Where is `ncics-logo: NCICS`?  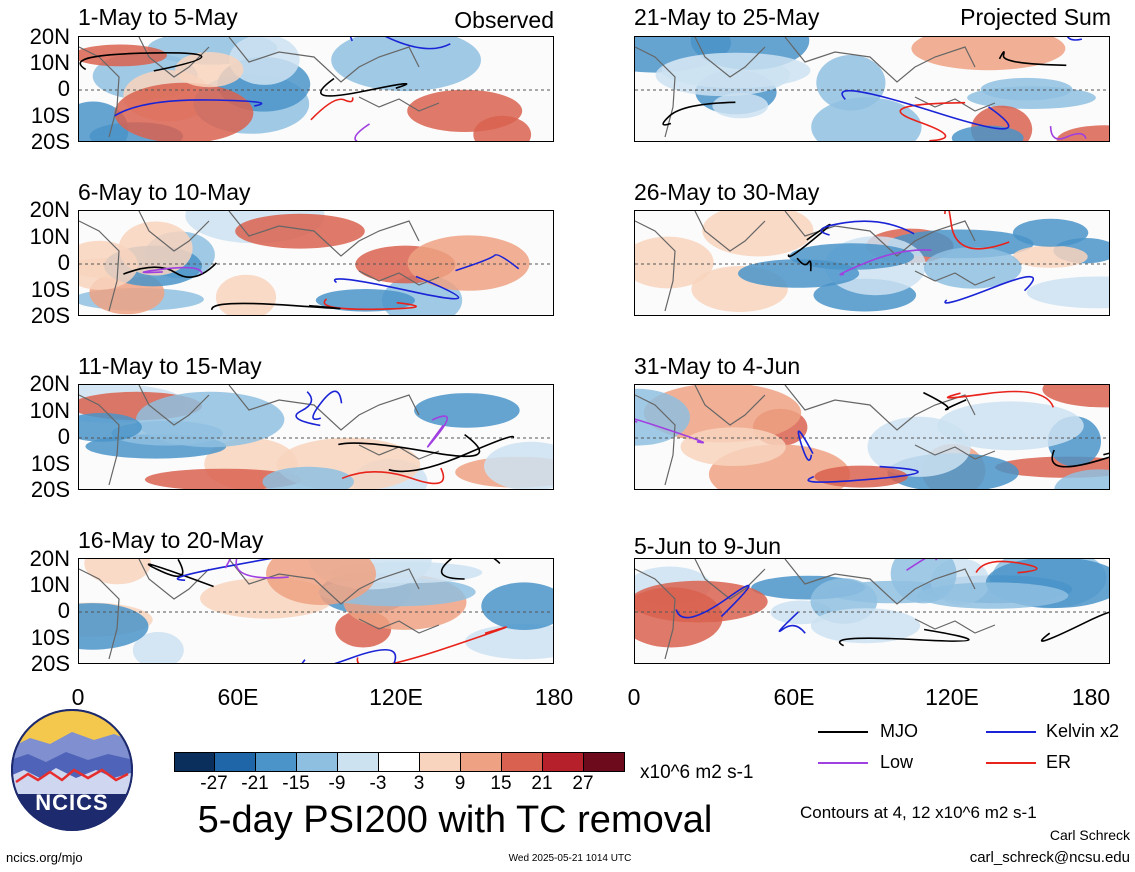
ncics-logo: NCICS is located at coordinates (72, 770).